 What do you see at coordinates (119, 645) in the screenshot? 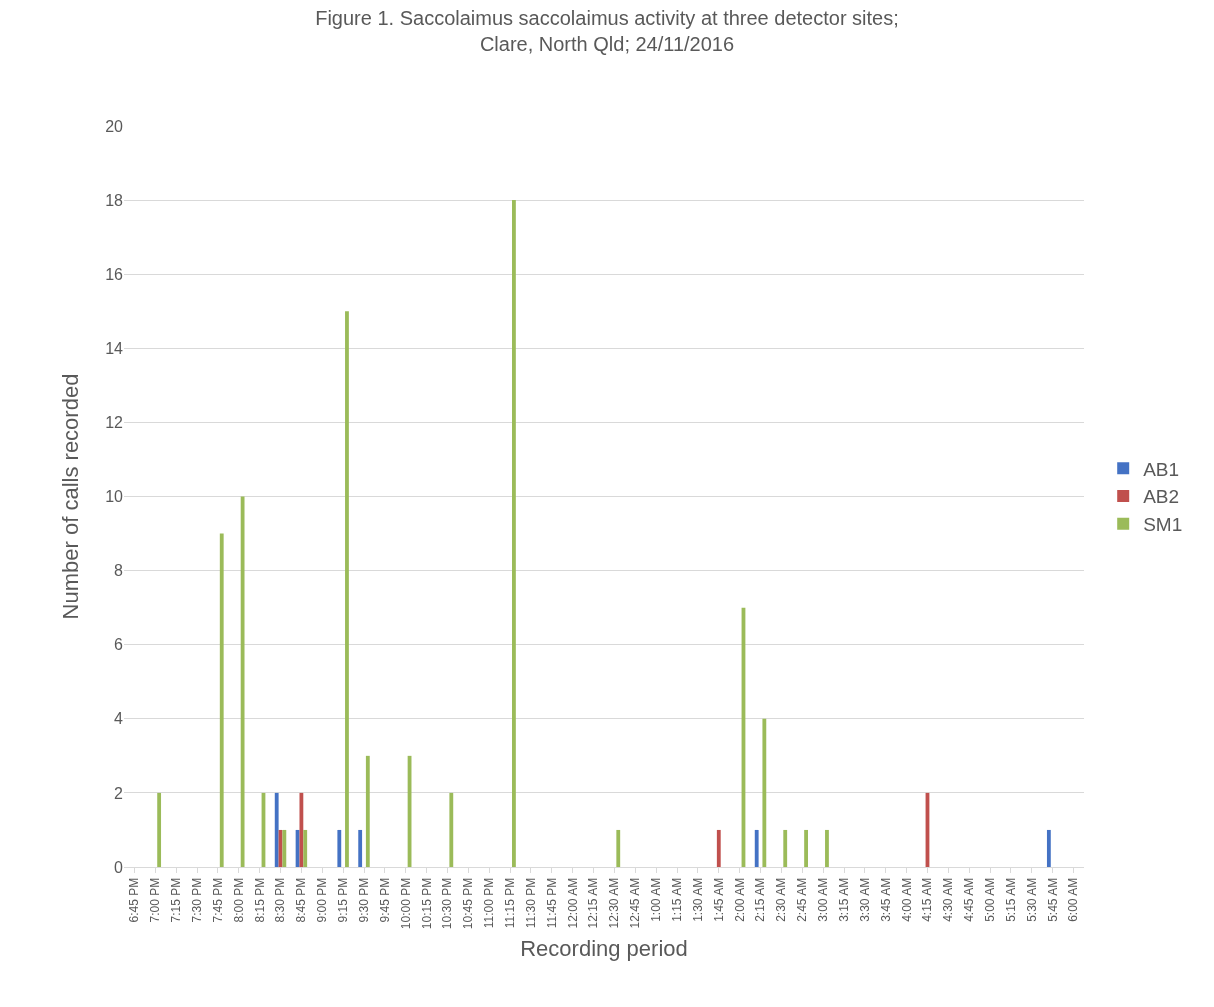
I see `y-tick-label: 6` at bounding box center [119, 645].